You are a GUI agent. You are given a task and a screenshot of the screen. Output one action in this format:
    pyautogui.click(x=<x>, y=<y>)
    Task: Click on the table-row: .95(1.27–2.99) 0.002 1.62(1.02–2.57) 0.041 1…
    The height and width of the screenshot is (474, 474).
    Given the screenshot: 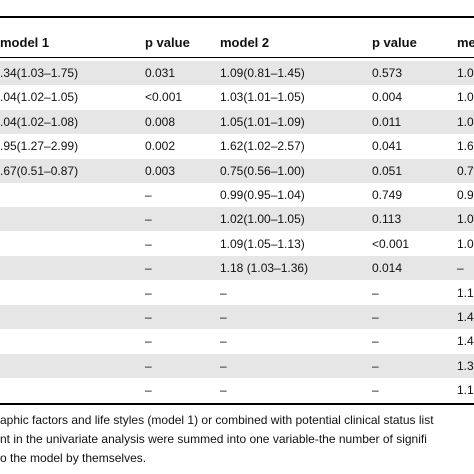 What is the action you would take?
    pyautogui.click(x=237, y=146)
    